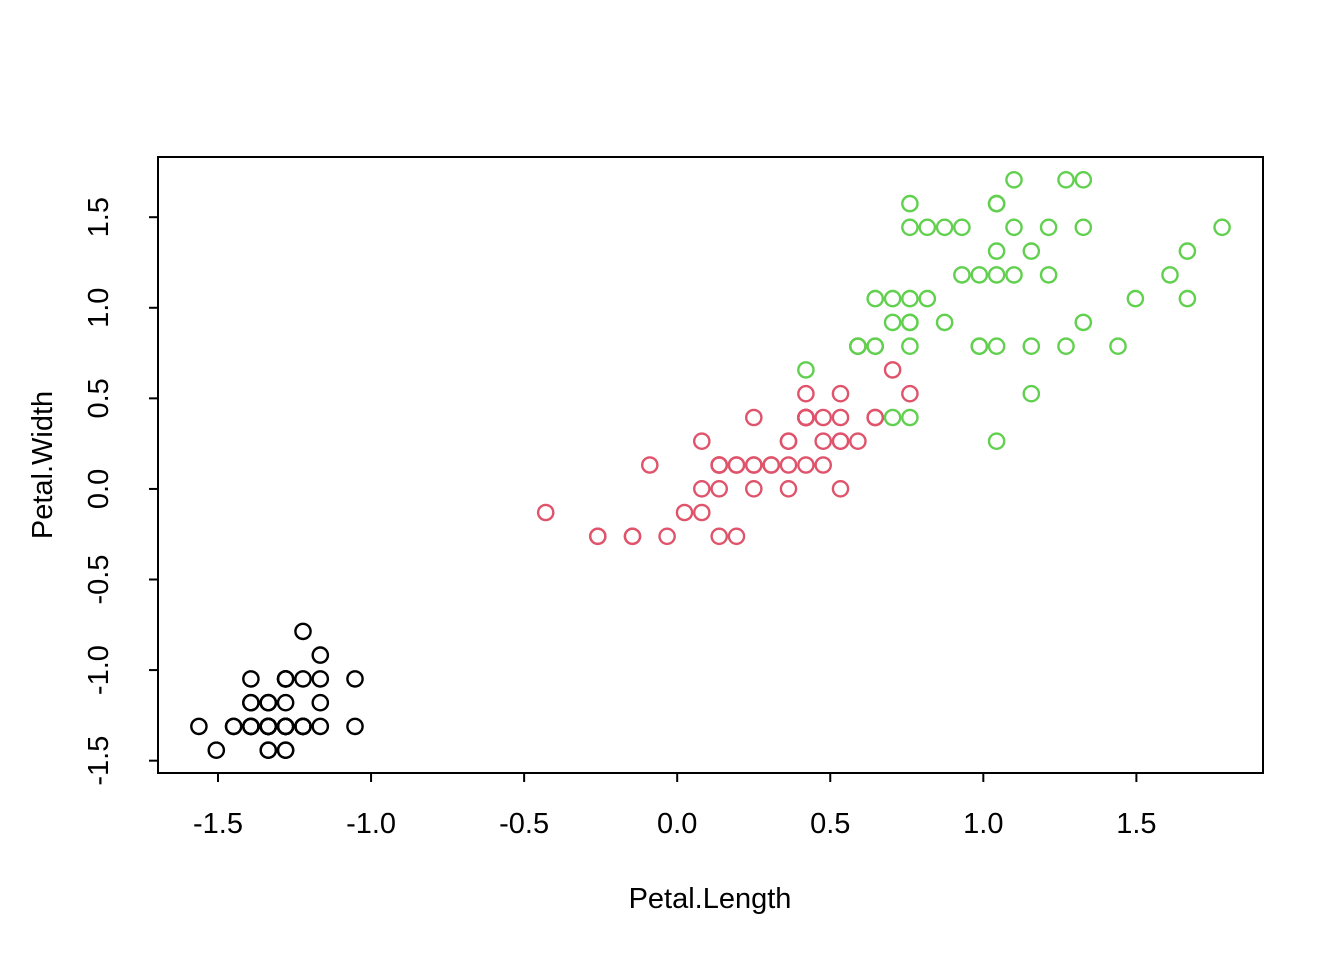 The image size is (1344, 960). What do you see at coordinates (371, 824) in the screenshot?
I see `x-tick-label: -1.0` at bounding box center [371, 824].